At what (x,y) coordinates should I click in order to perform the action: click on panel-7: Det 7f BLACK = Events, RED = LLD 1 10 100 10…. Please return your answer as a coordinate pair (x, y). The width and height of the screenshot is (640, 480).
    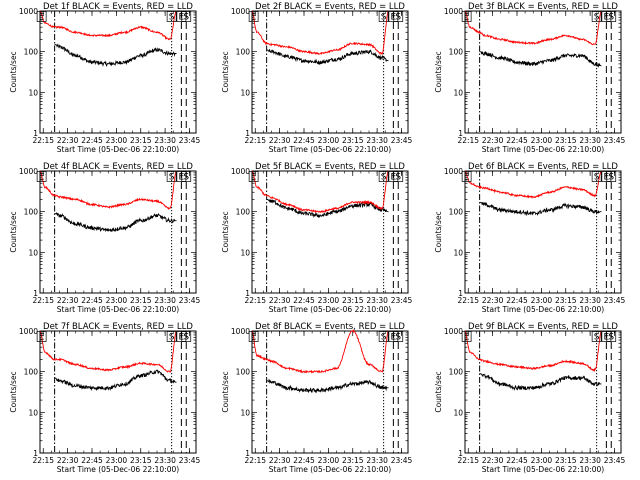
    Looking at the image, I should click on (105, 398).